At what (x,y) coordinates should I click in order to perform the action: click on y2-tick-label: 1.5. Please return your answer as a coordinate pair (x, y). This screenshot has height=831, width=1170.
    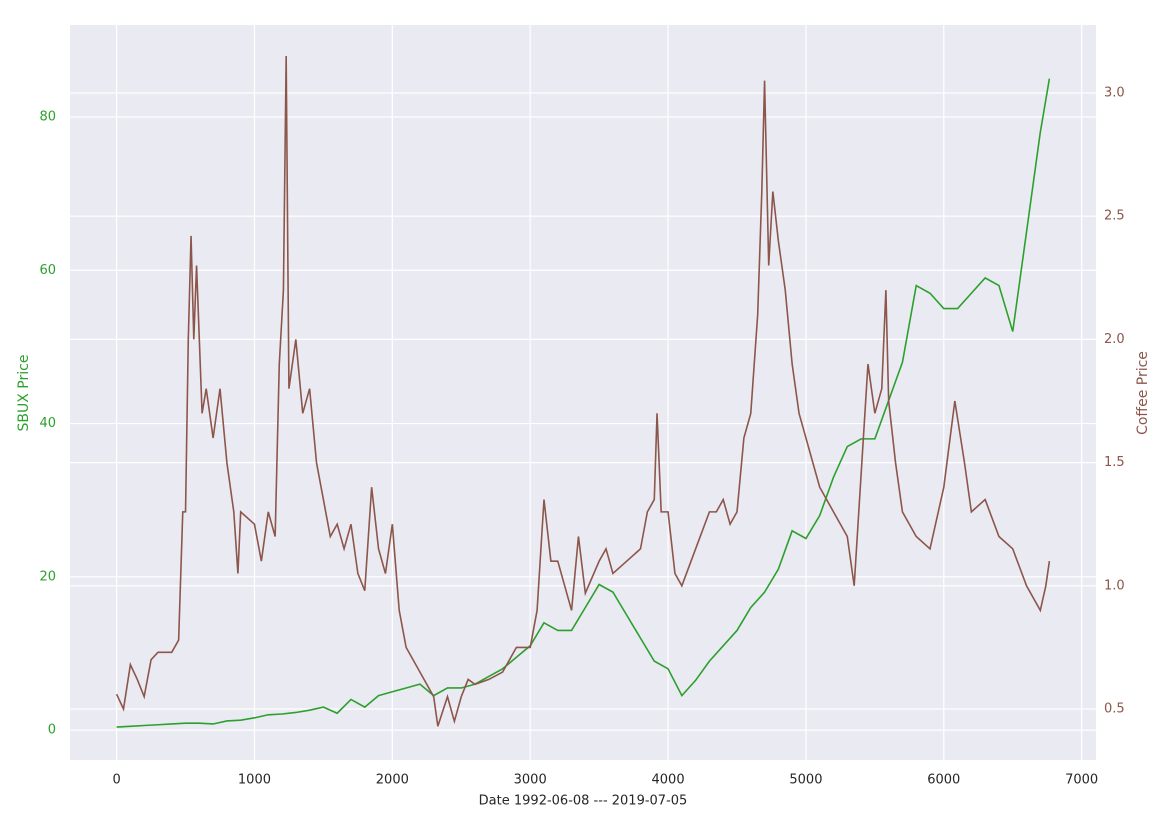
    Looking at the image, I should click on (1114, 462).